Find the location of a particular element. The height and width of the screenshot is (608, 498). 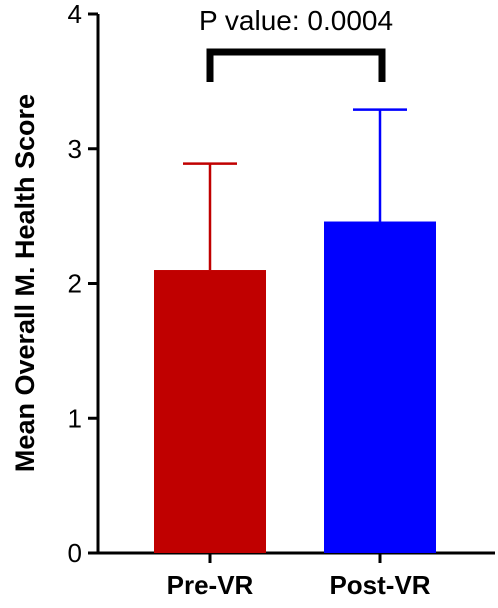

y-tick-label: 3 is located at coordinates (75, 149).